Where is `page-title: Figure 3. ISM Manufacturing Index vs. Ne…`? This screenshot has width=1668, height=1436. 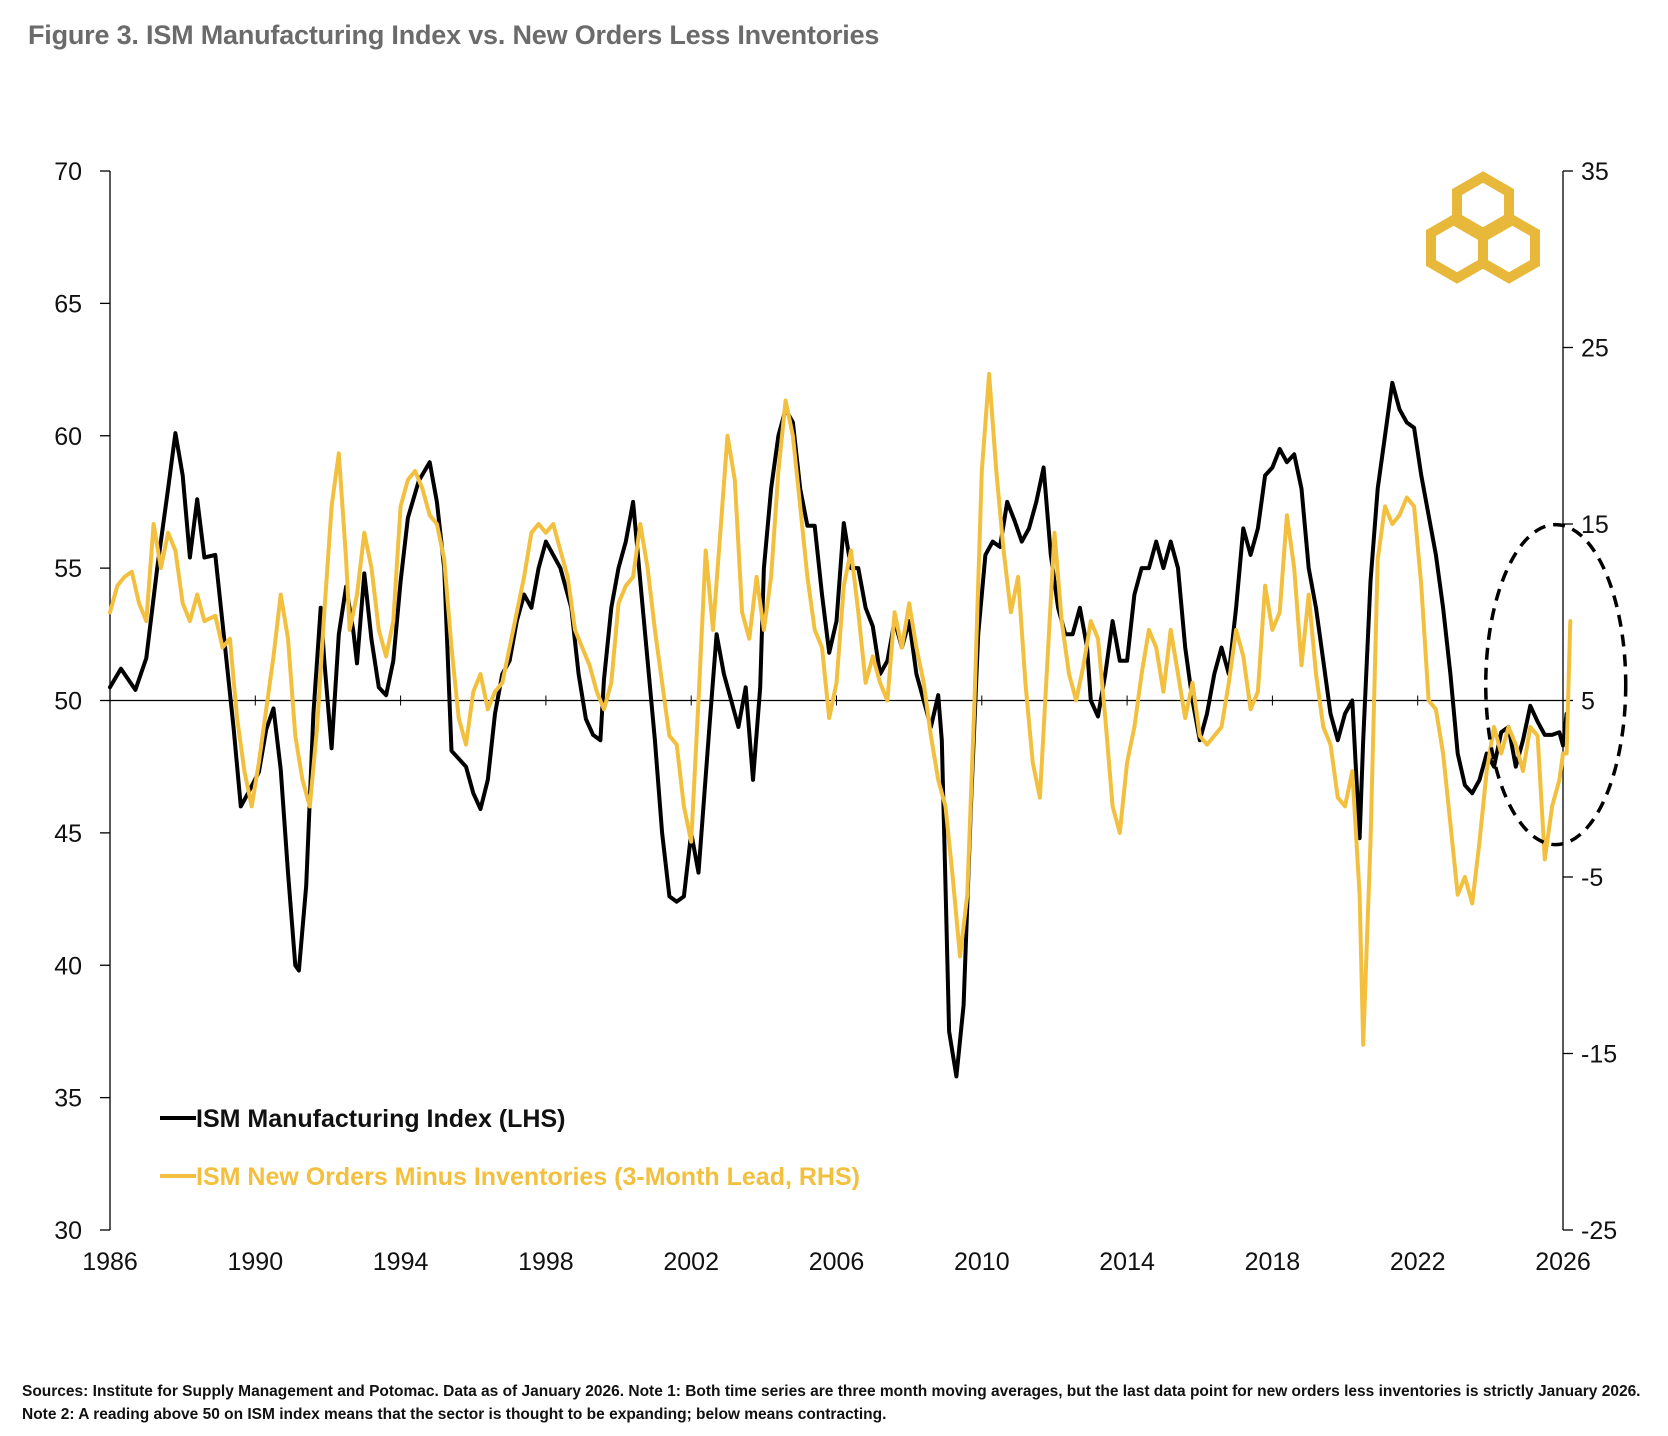 page-title: Figure 3. ISM Manufacturing Index vs. Ne… is located at coordinates (454, 35).